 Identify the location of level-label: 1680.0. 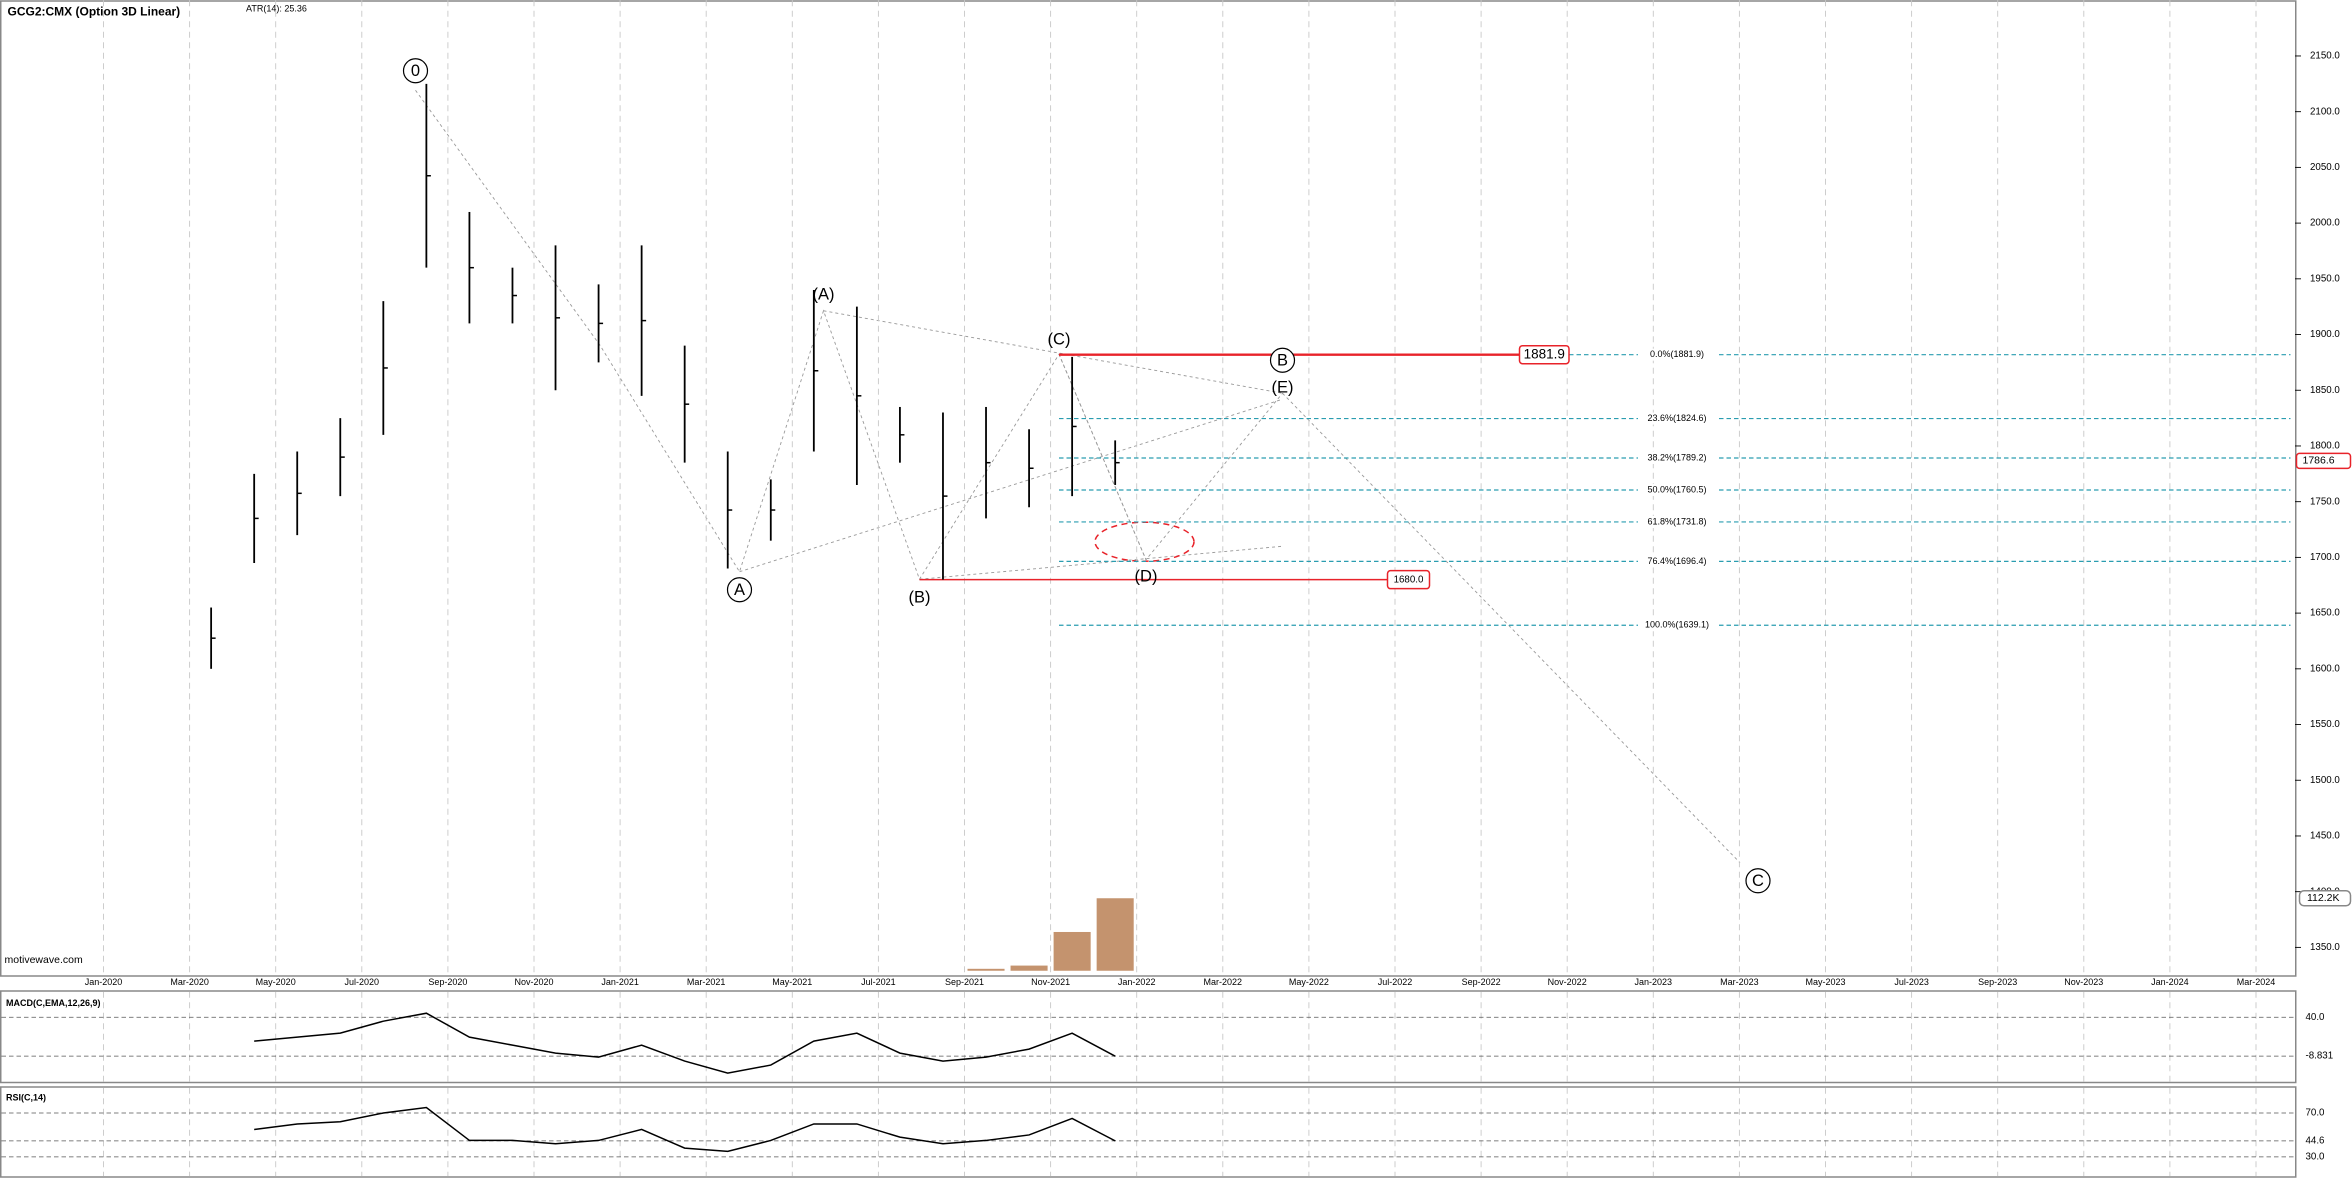
(1409, 579).